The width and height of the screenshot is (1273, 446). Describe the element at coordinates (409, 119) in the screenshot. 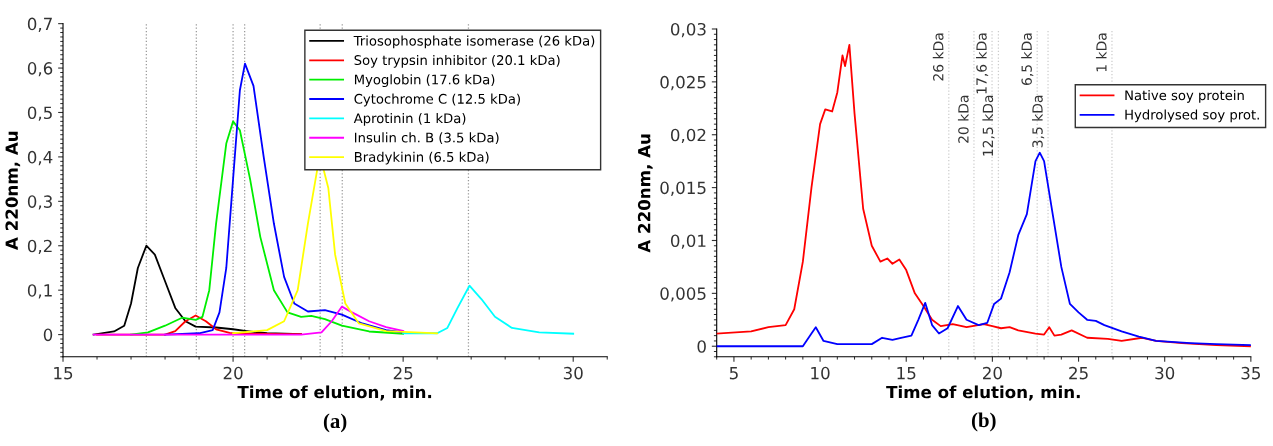

I see `legend-label: Aprotinin (1 kDa)` at that location.